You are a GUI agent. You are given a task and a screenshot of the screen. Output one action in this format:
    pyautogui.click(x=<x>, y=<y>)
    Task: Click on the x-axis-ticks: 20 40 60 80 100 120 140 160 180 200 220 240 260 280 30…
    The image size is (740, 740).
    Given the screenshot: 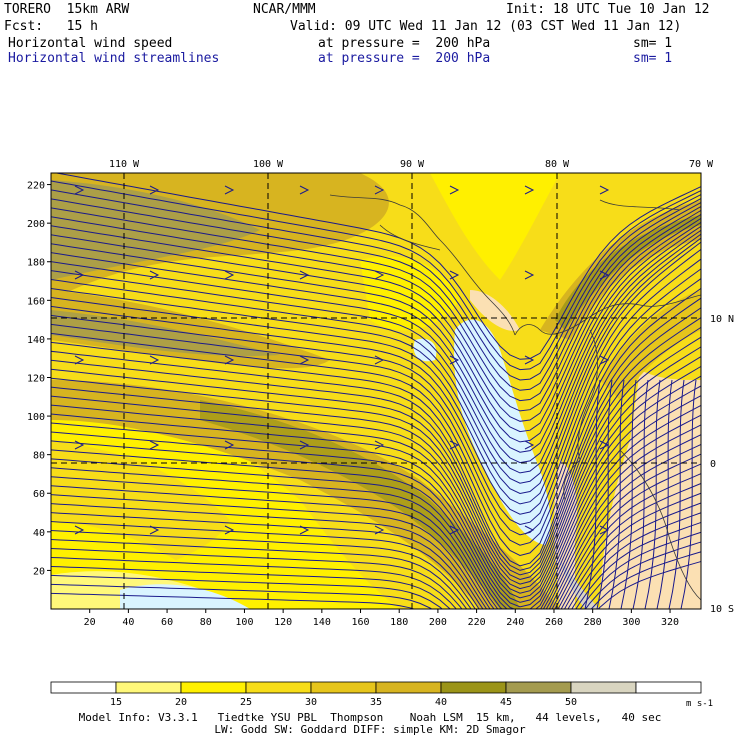 What is the action you would take?
    pyautogui.click(x=381, y=618)
    